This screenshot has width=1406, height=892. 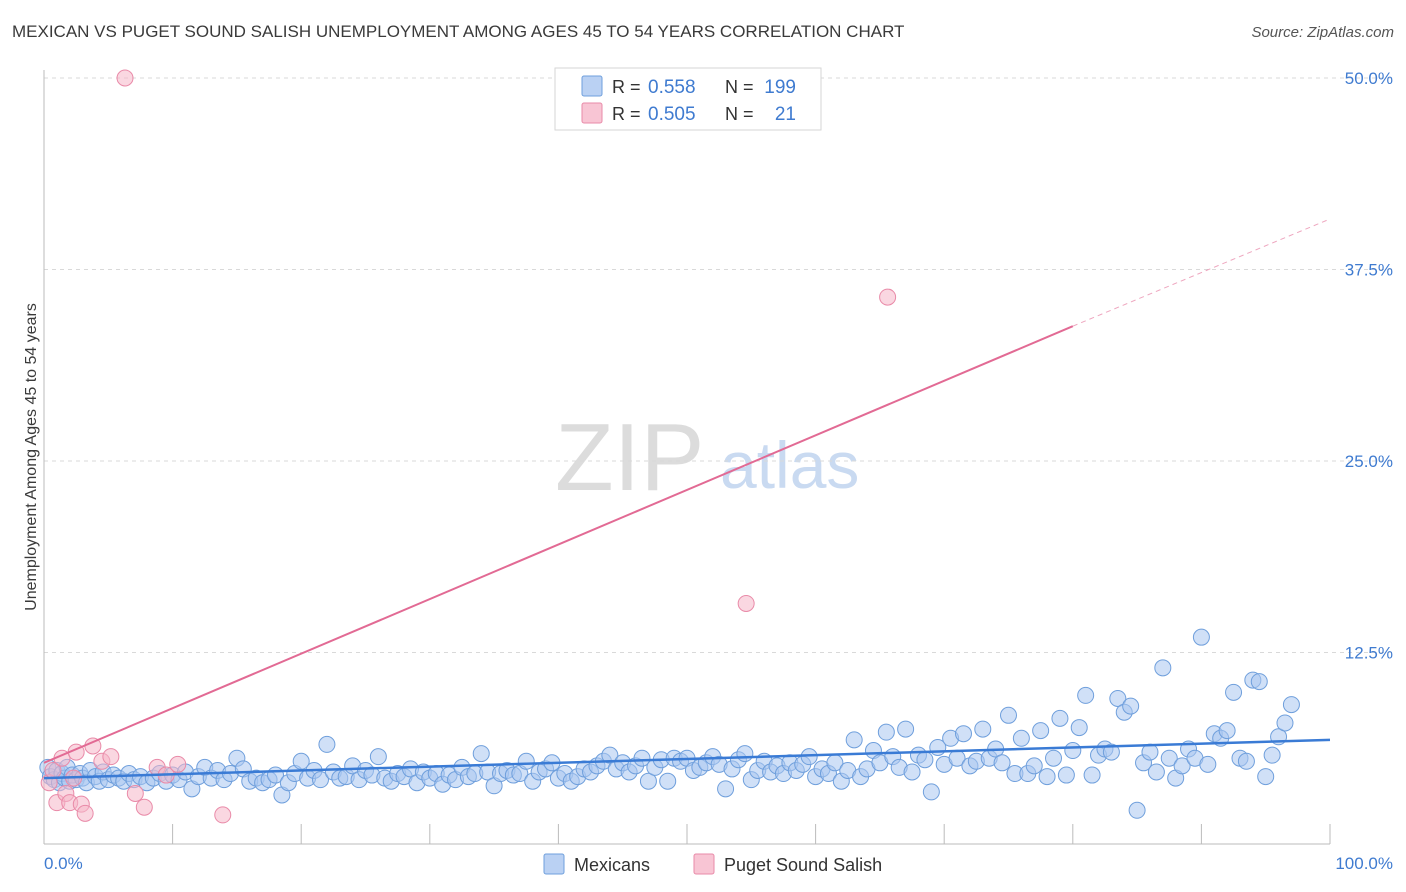 I want to click on x-ticks, so click(x=751, y=834).